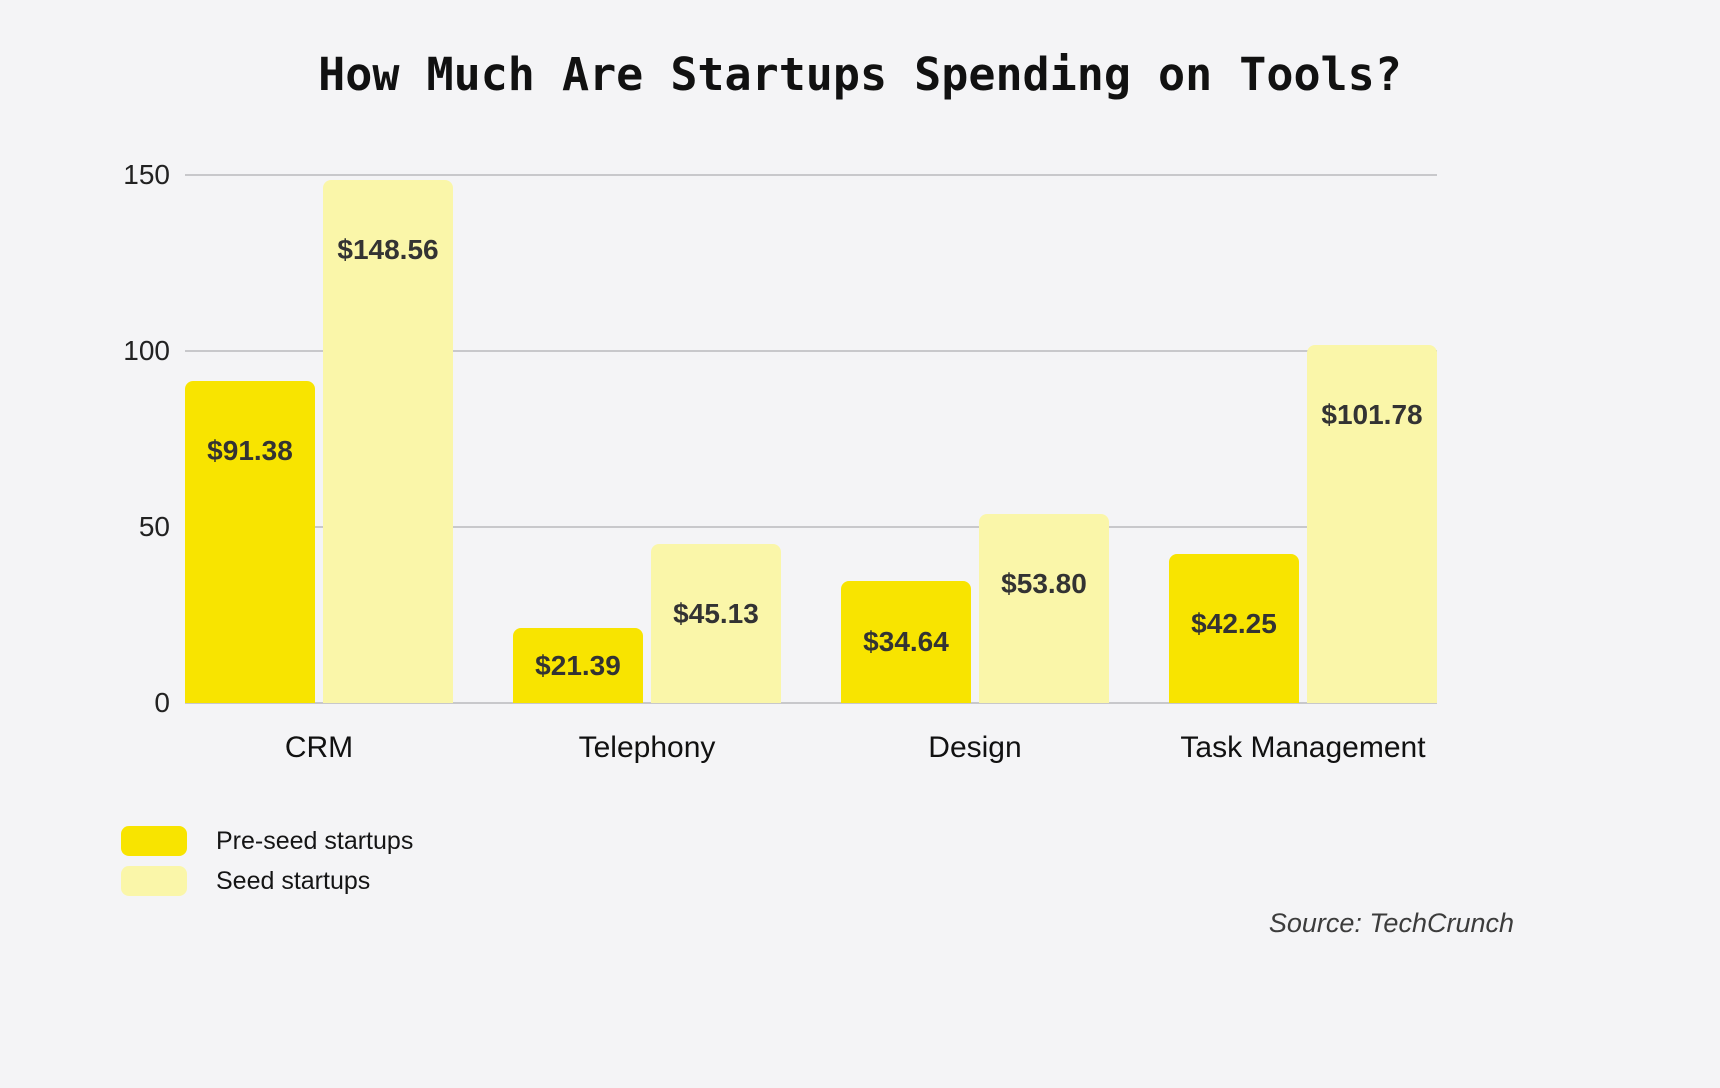  What do you see at coordinates (162, 702) in the screenshot?
I see `y-tick-label: 0` at bounding box center [162, 702].